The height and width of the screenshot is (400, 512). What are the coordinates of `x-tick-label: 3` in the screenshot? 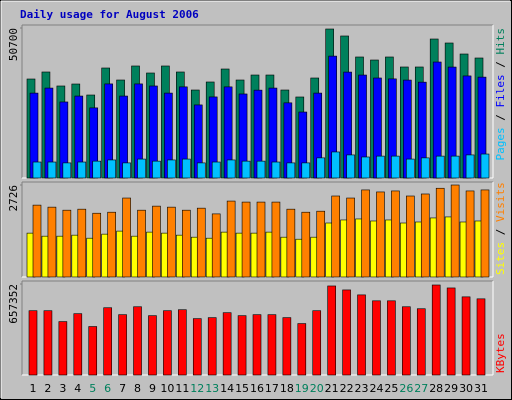 It's located at (62, 388).